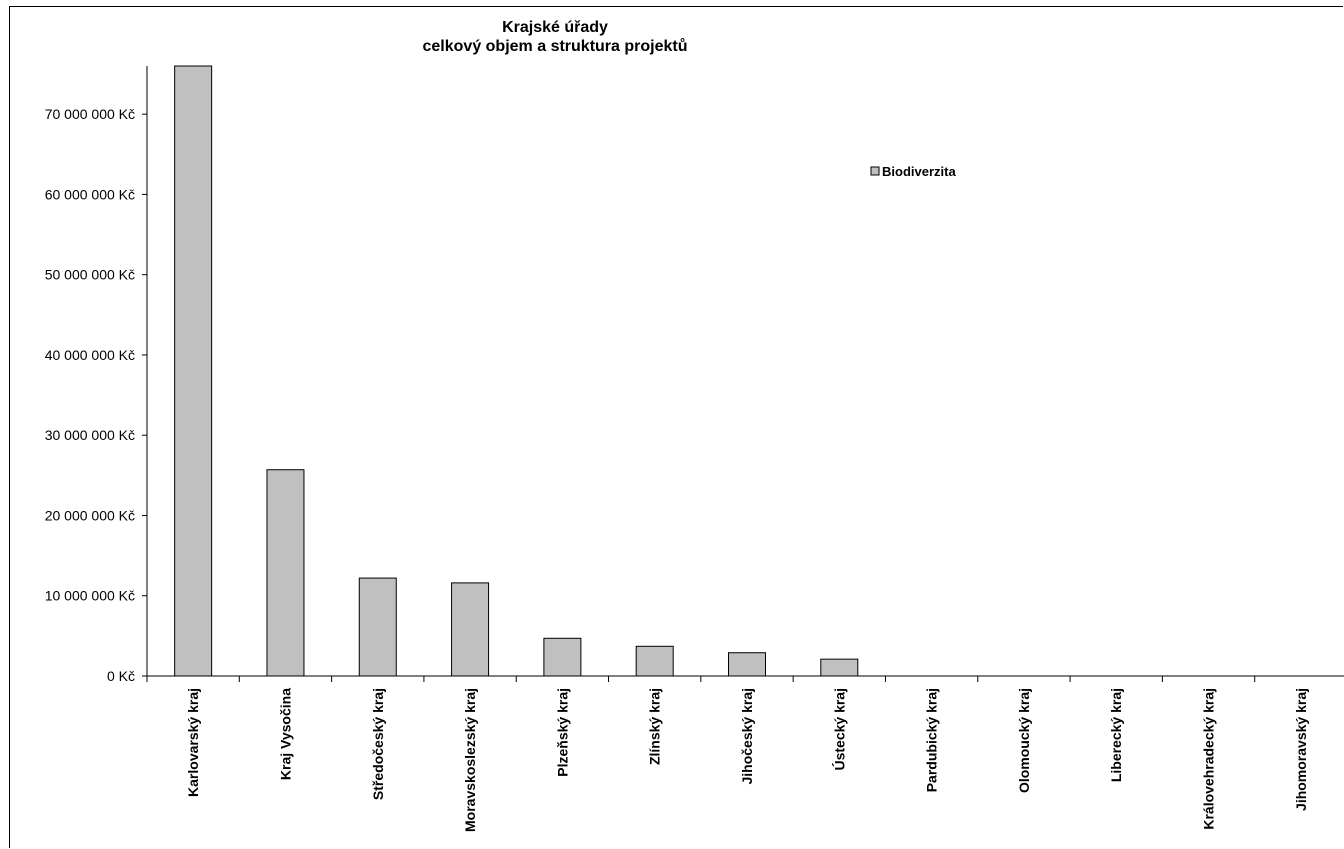 The height and width of the screenshot is (849, 1344). What do you see at coordinates (747, 736) in the screenshot?
I see `x-category-label: Jihočeský kraj` at bounding box center [747, 736].